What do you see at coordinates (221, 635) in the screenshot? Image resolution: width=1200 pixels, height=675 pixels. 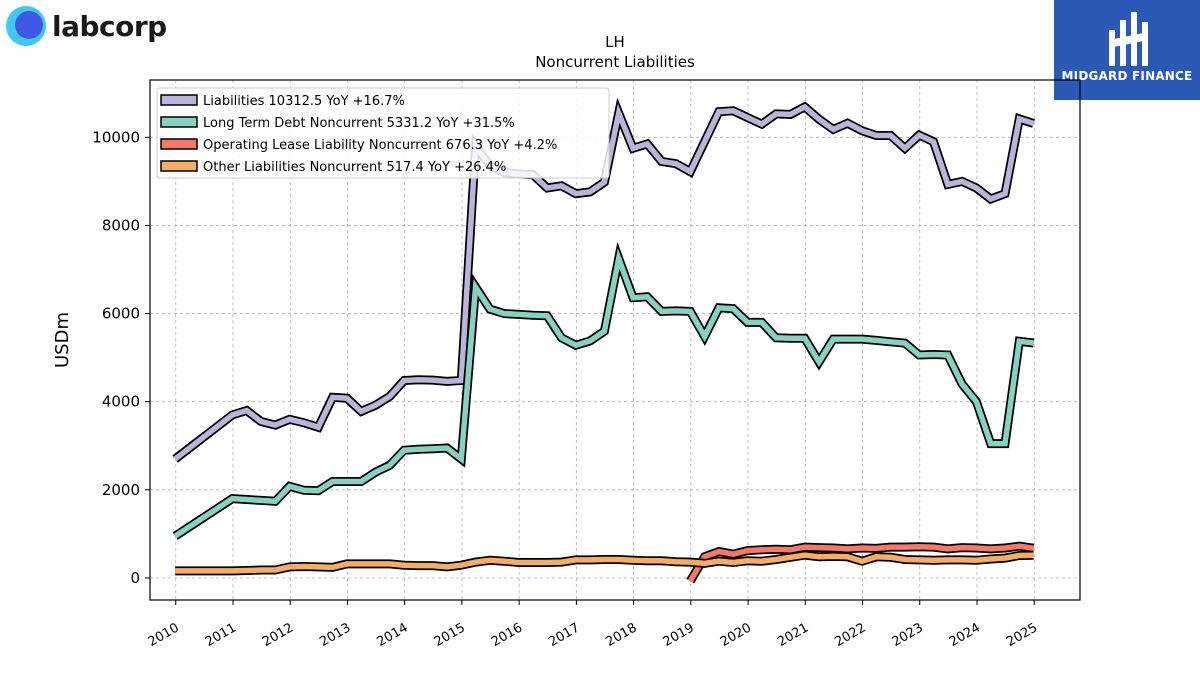 I see `x-tick-label-1: 2011` at bounding box center [221, 635].